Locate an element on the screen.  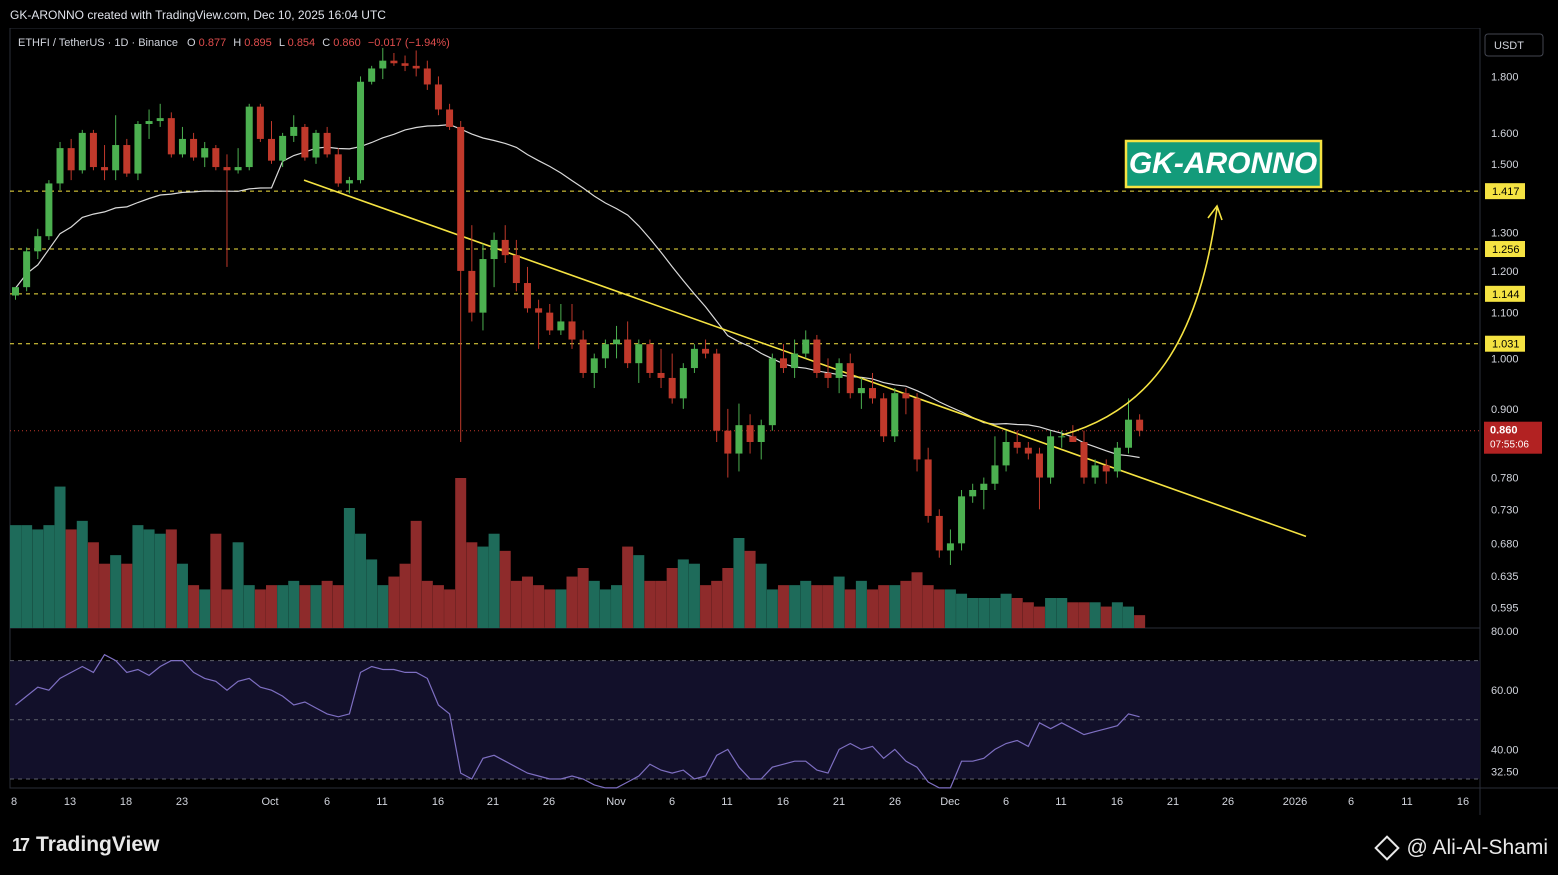
time-tick: 16 is located at coordinates (1463, 802).